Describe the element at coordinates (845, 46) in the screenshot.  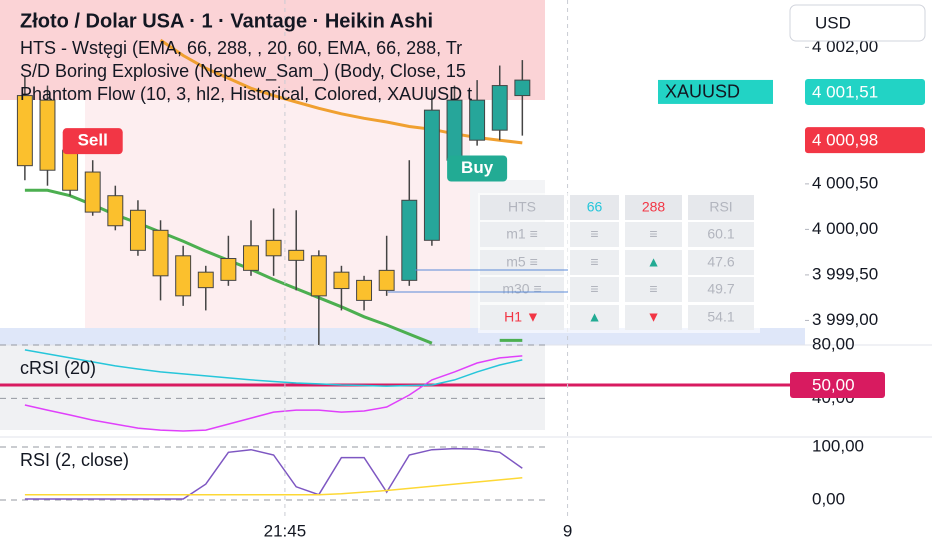
I see `y-tick-label: 4 002,00` at that location.